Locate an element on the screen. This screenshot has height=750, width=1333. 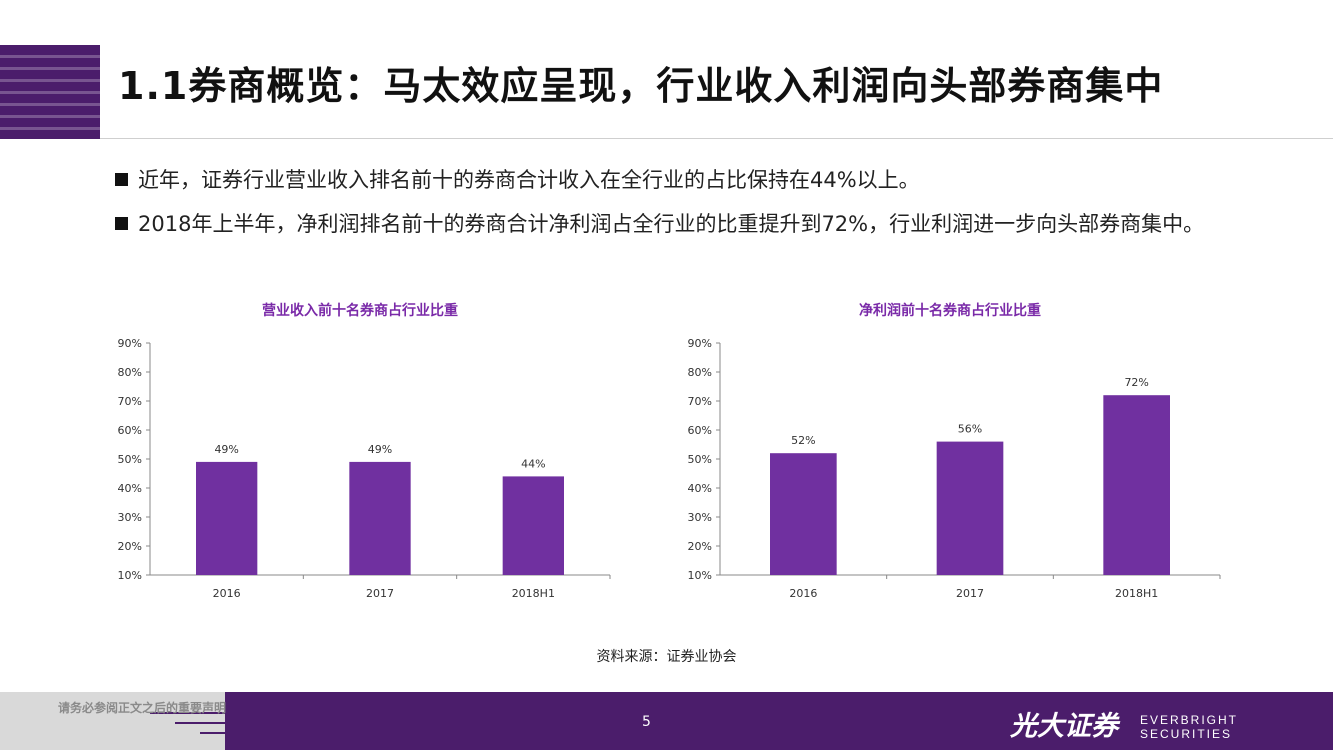
data-label: 72% is located at coordinates (1136, 382).